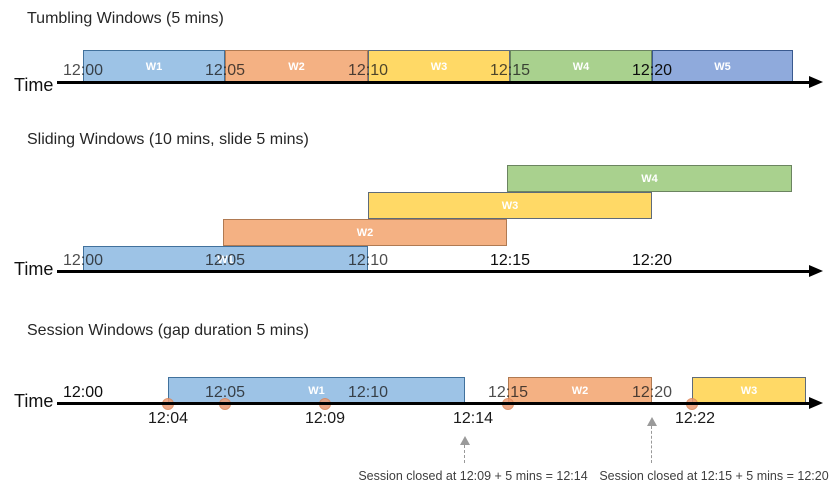 The height and width of the screenshot is (498, 829). What do you see at coordinates (581, 66) in the screenshot?
I see `tumbling-window-w4` at bounding box center [581, 66].